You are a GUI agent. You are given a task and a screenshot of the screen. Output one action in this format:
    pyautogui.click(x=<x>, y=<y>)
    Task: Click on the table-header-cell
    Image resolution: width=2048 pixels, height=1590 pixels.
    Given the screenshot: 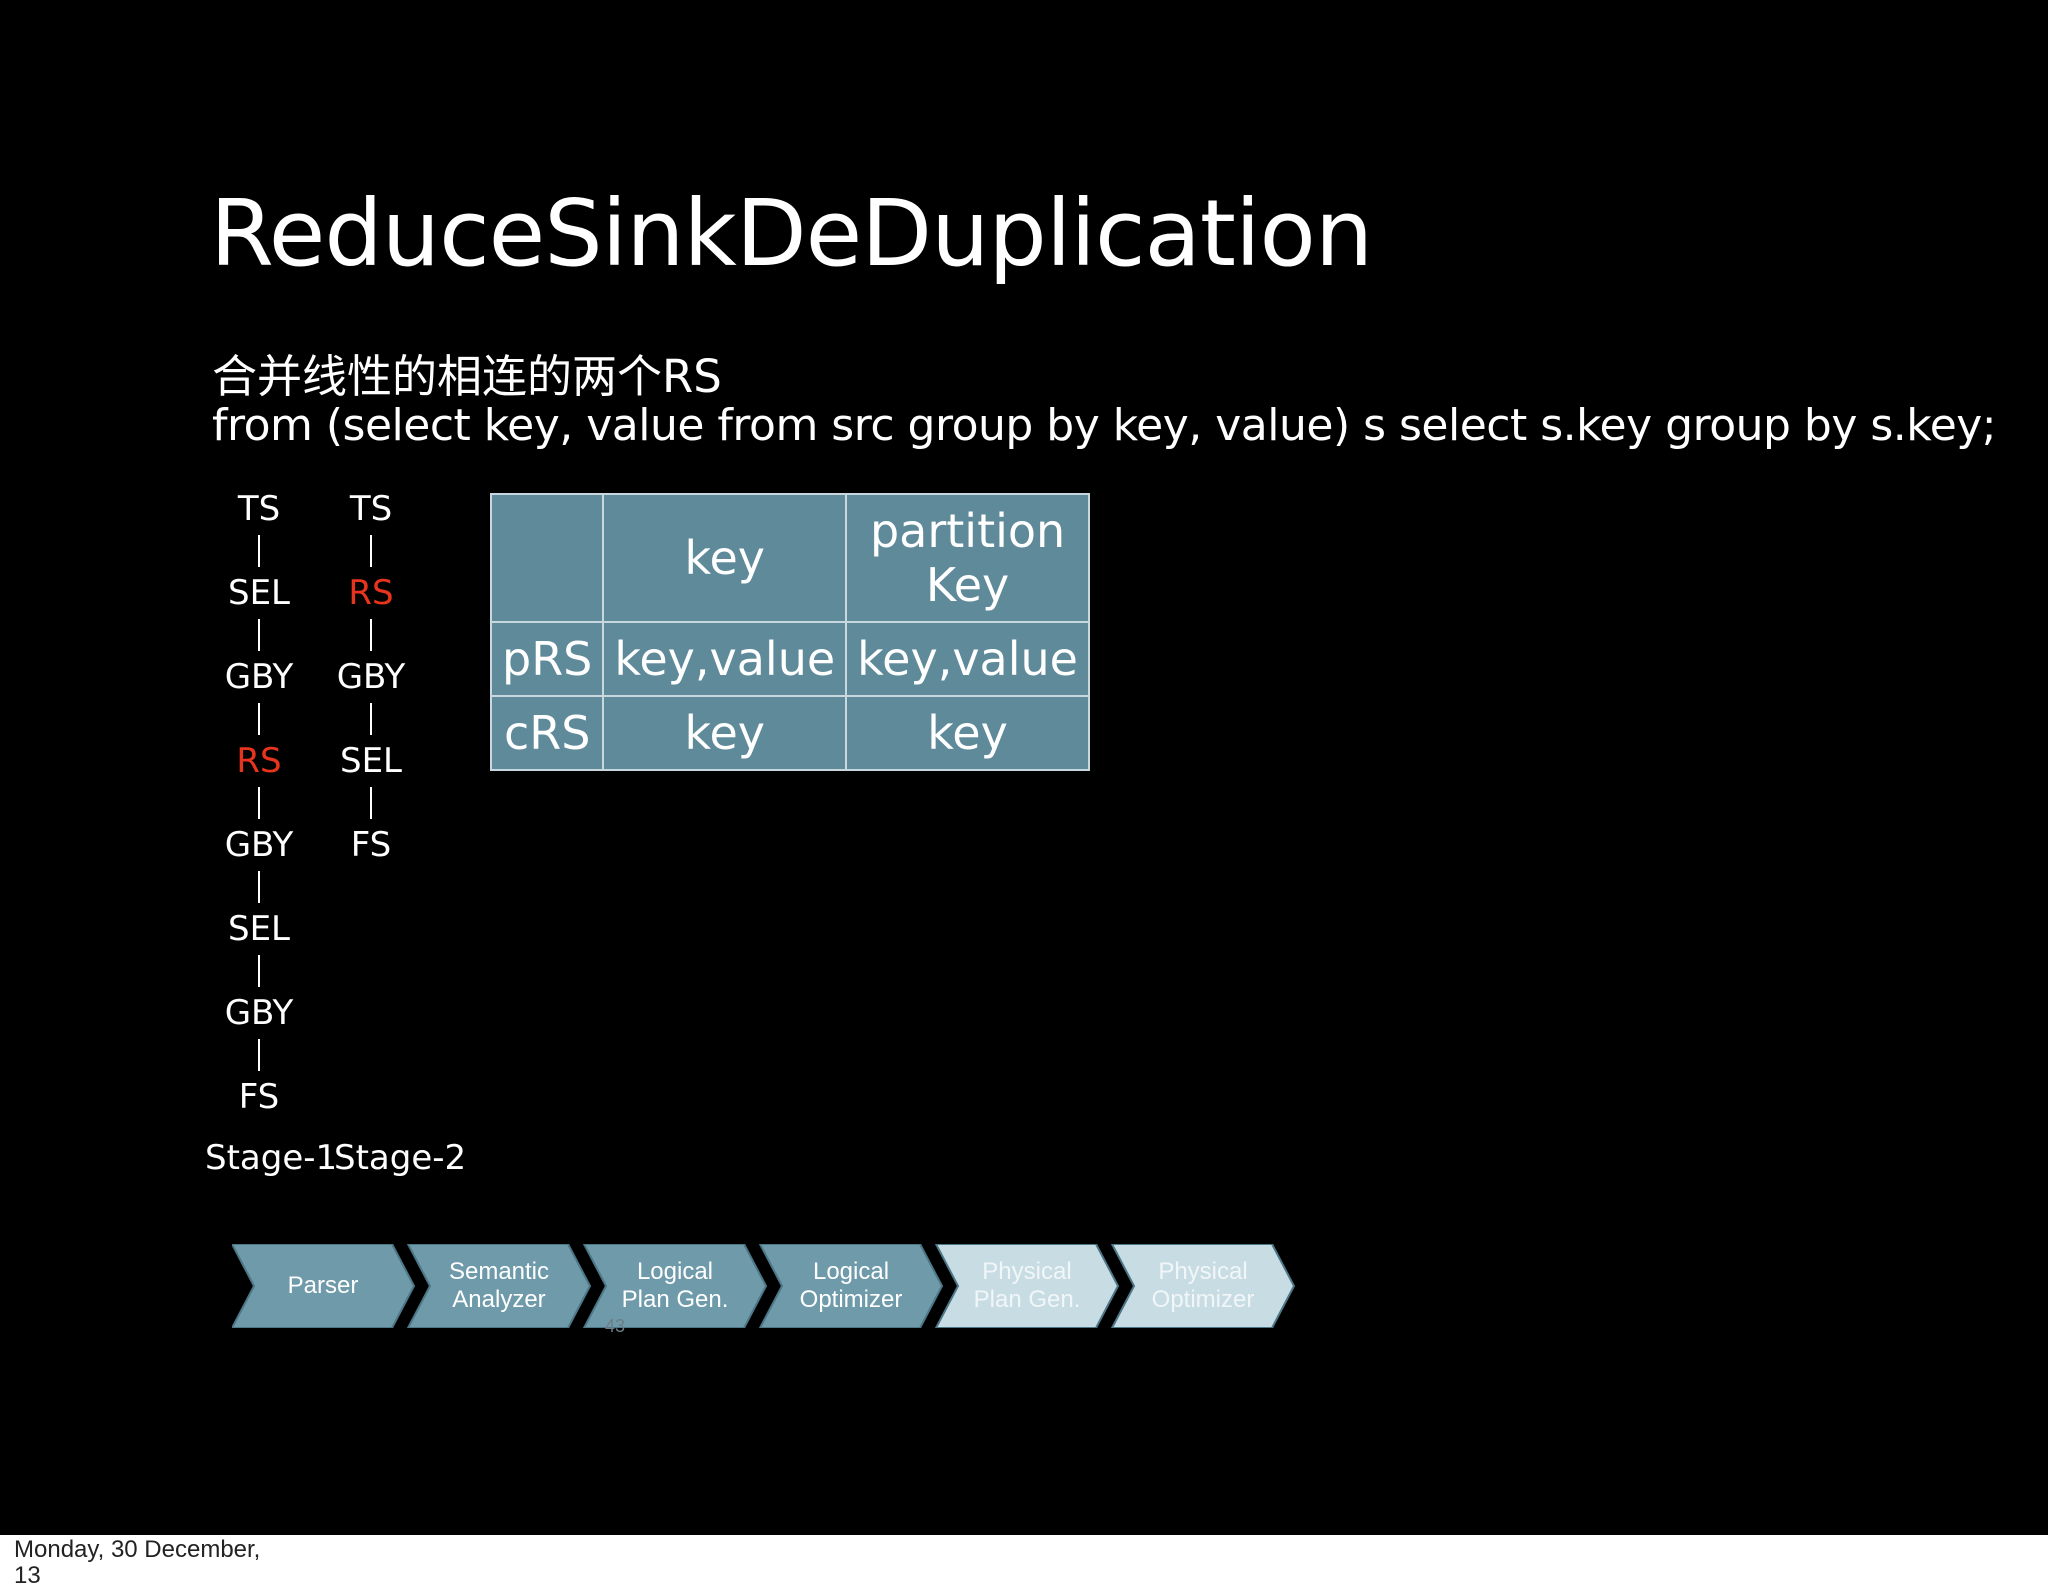 What is the action you would take?
    pyautogui.click(x=547, y=558)
    